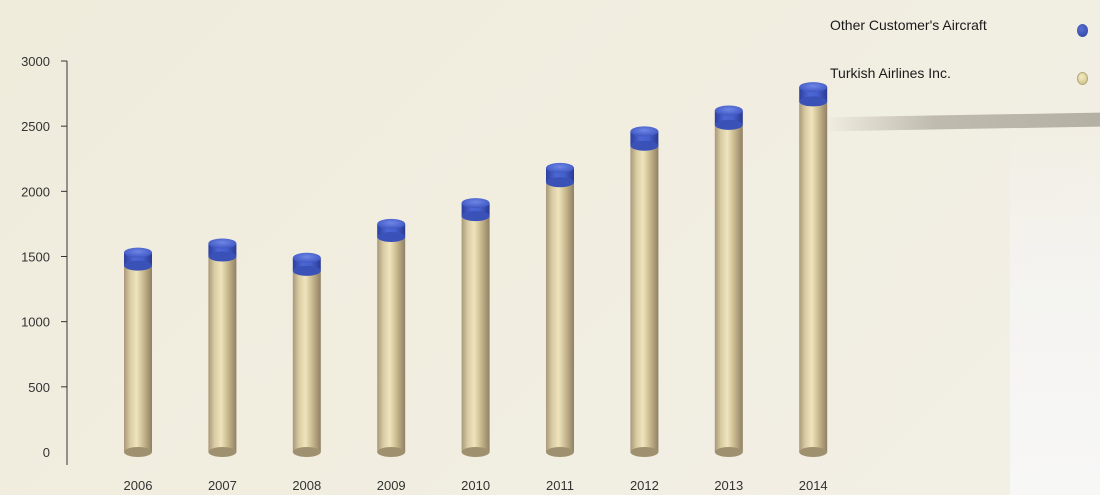 This screenshot has height=495, width=1100. What do you see at coordinates (46, 452) in the screenshot?
I see `y-tick-label: 0` at bounding box center [46, 452].